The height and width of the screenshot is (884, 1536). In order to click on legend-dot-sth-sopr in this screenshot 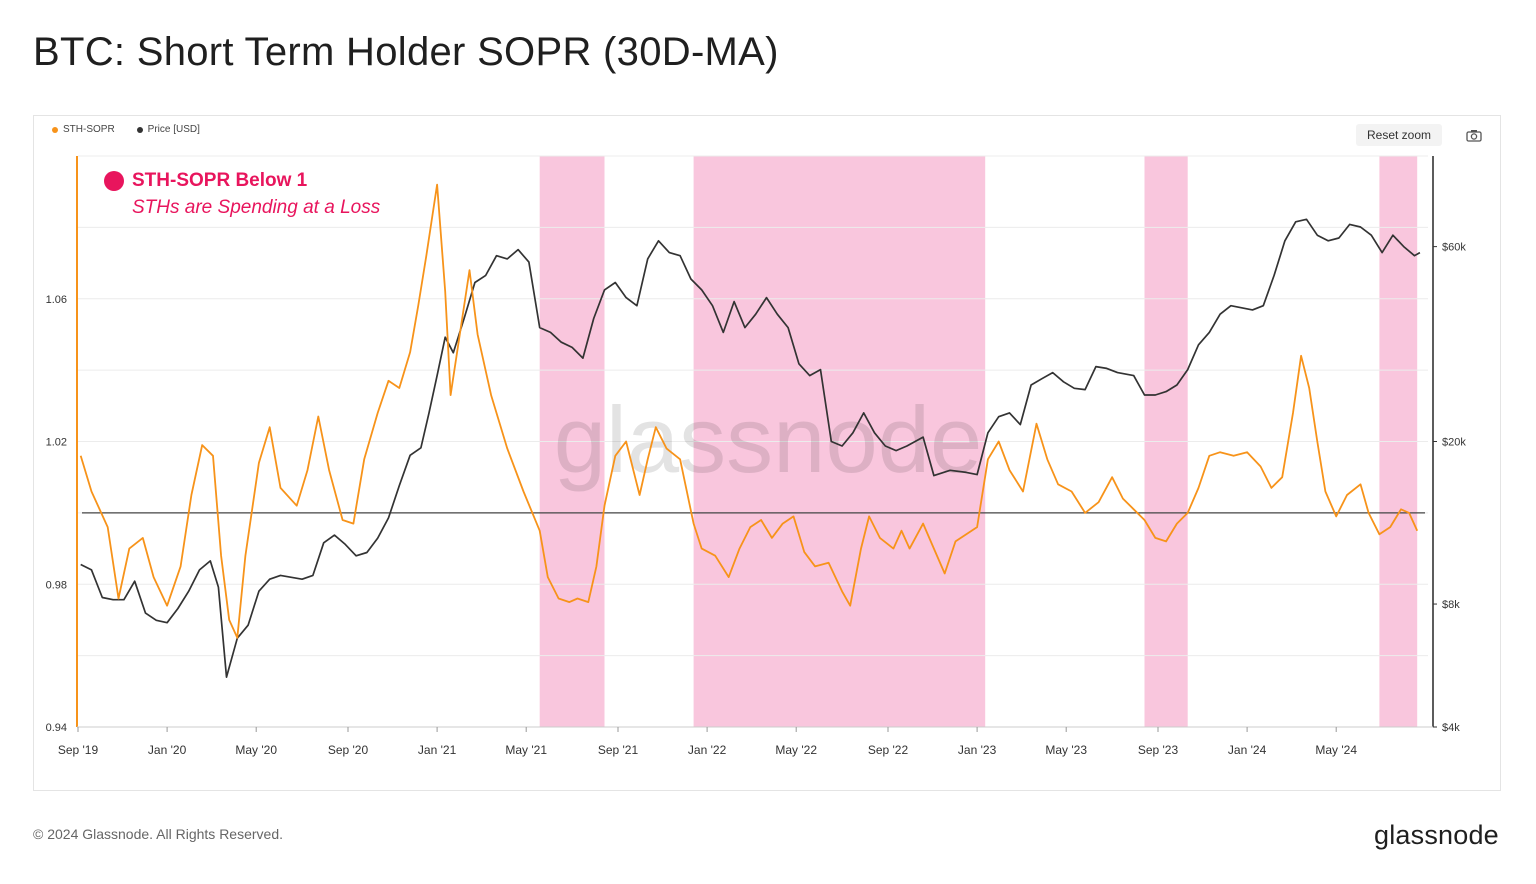, I will do `click(55, 129)`.